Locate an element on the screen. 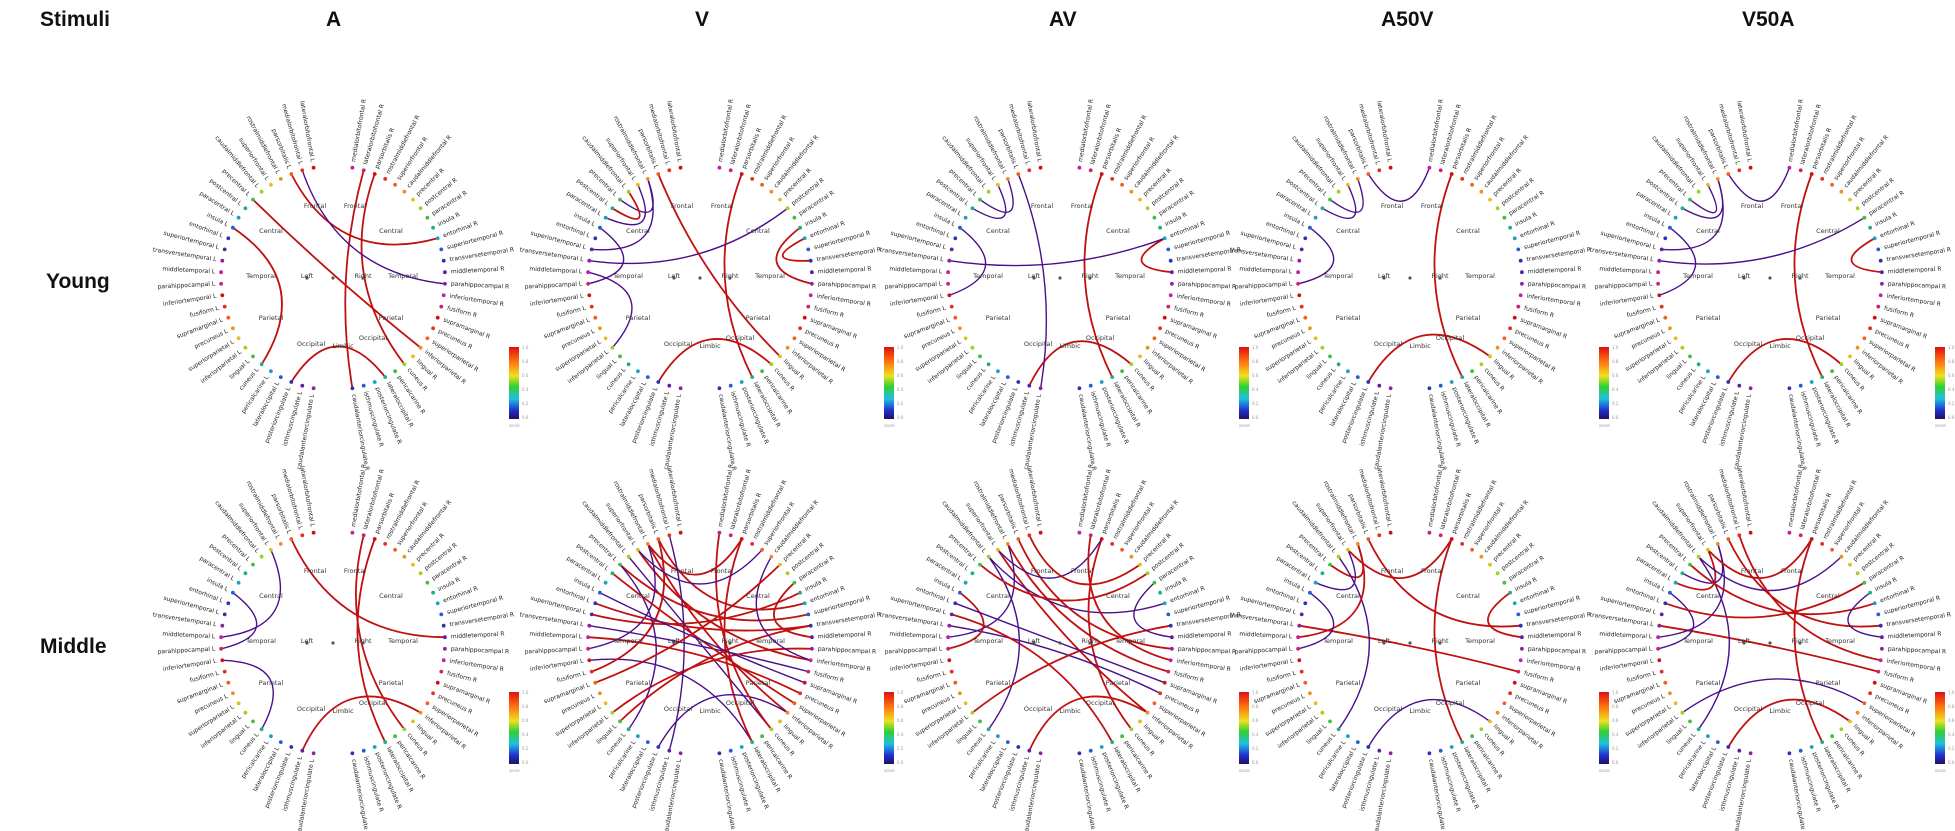 Image resolution: width=1955 pixels, height=831 pixels. colorbar-tick: 0.2 is located at coordinates (525, 748).